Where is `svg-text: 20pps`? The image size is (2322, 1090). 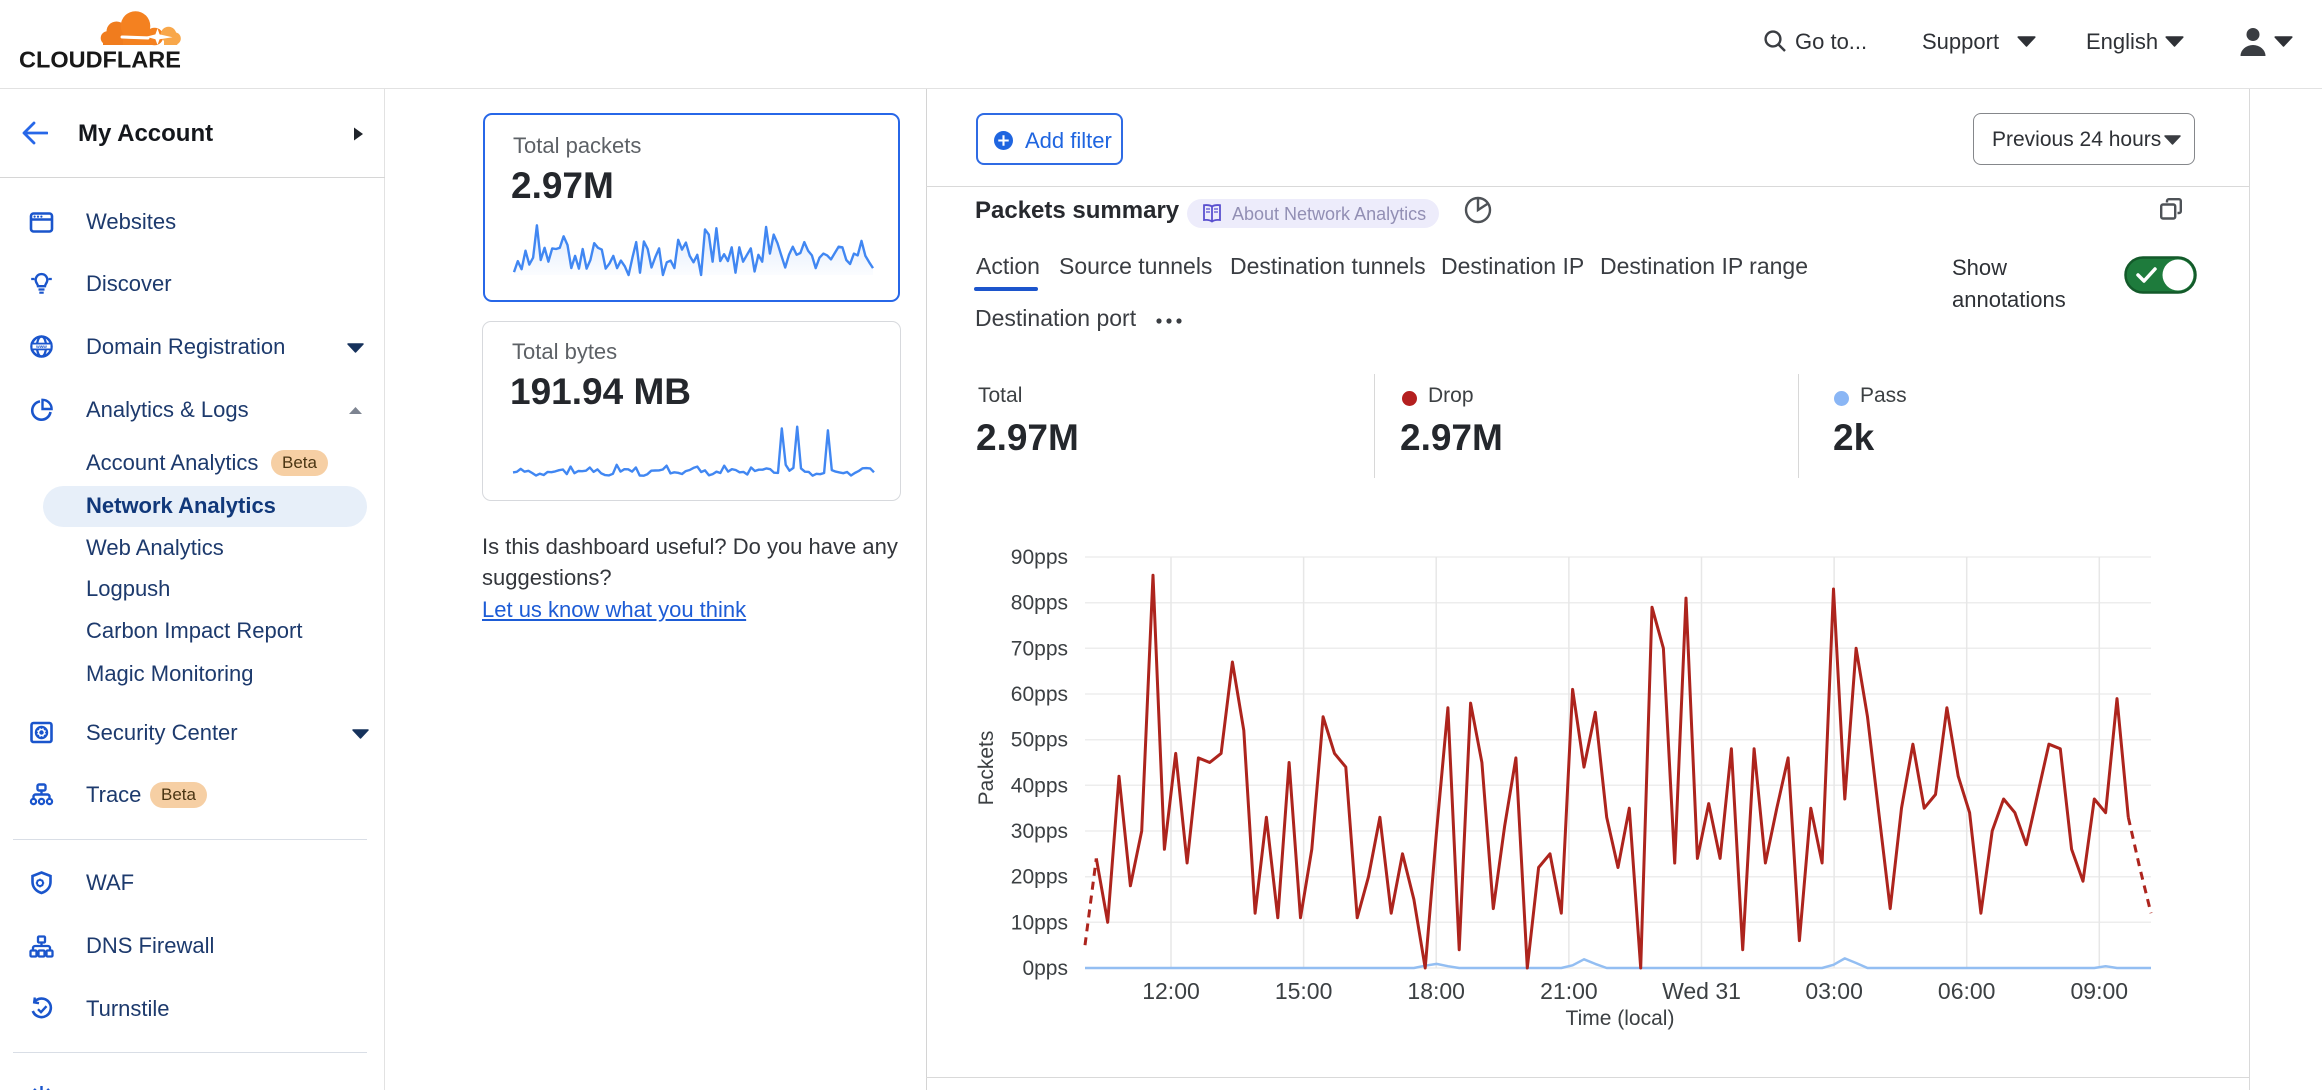
svg-text: 20pps is located at coordinates (1039, 877).